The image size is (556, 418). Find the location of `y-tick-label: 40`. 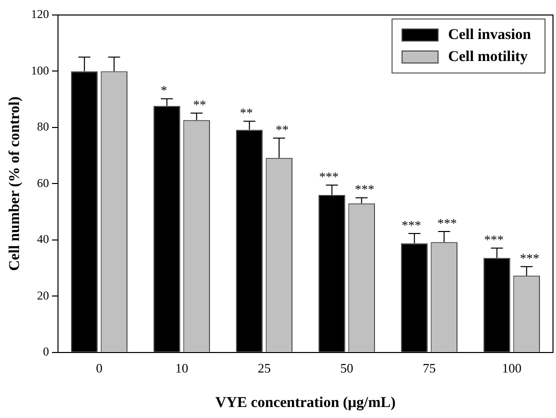

y-tick-label: 40 is located at coordinates (43, 239).